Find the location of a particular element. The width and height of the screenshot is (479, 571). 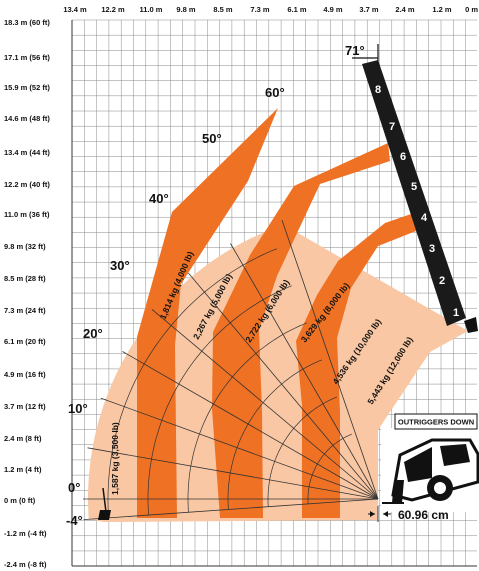

y-tick-label: 15.9 m (52 ft) is located at coordinates (27, 87).